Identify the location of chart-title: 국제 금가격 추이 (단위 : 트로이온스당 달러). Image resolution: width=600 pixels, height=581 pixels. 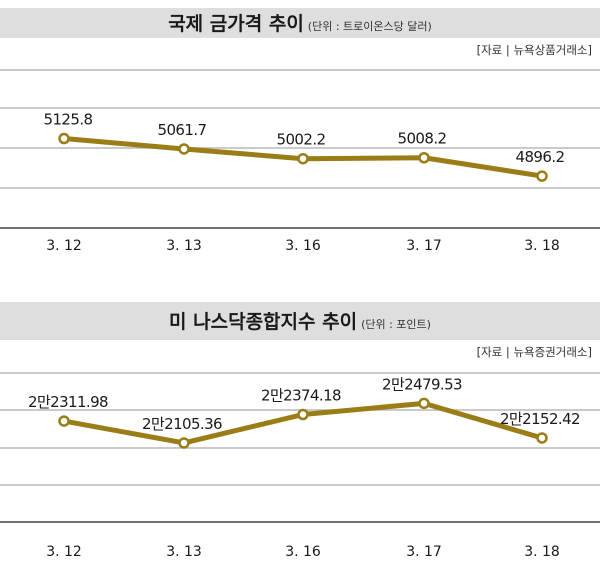
(300, 24).